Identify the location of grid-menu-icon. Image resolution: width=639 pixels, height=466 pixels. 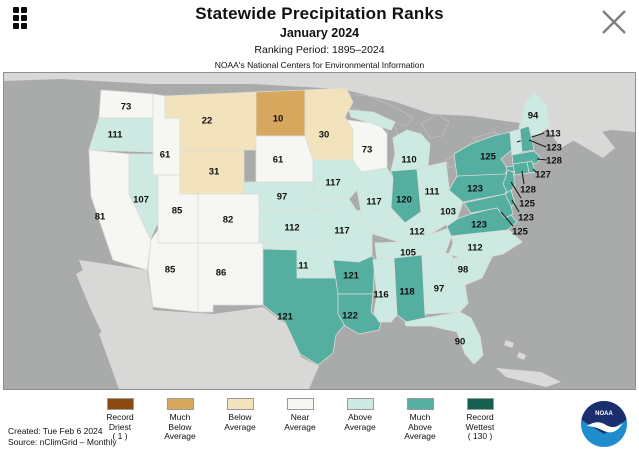
(16, 10).